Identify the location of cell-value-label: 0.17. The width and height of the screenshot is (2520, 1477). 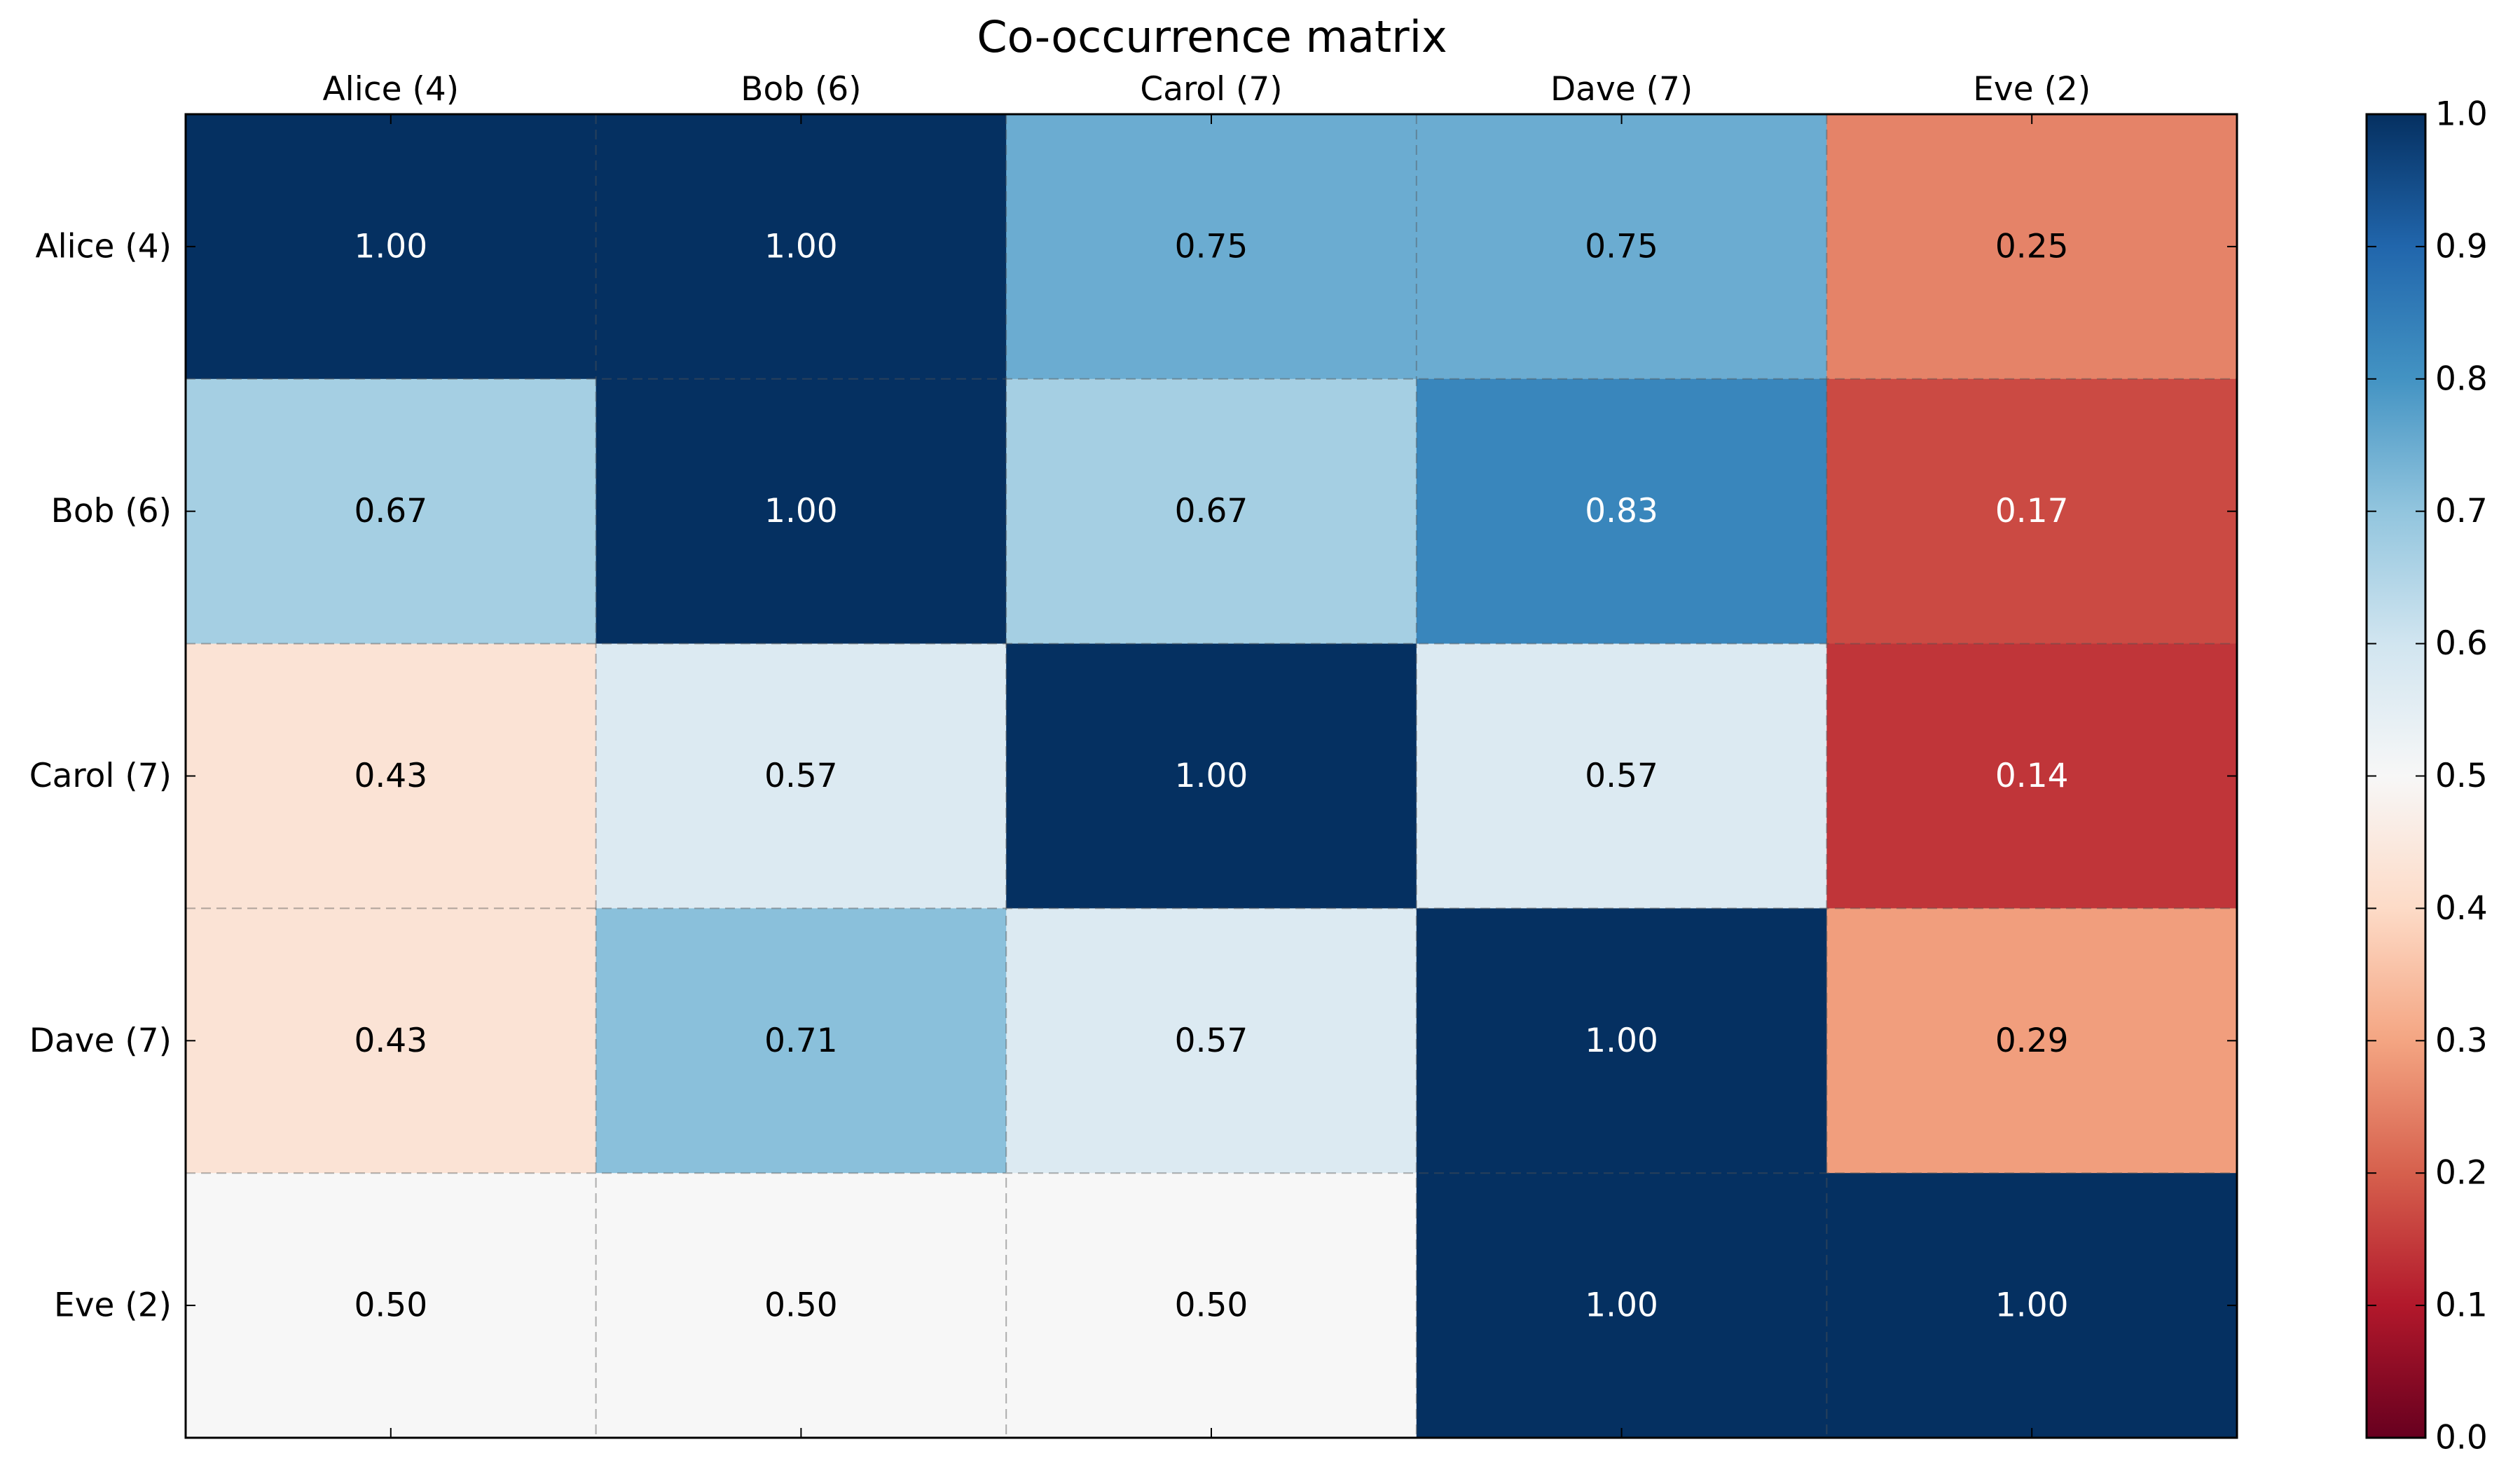
(2032, 511).